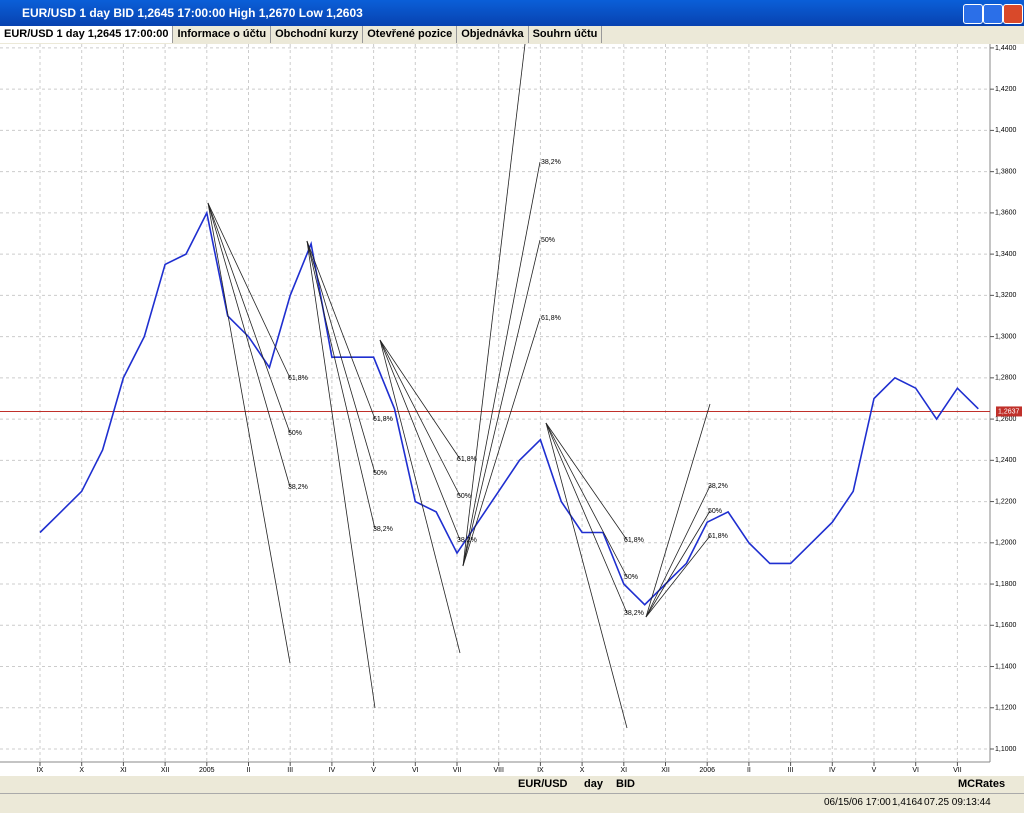 The height and width of the screenshot is (813, 1024). What do you see at coordinates (593, 784) in the screenshot?
I see `period: day` at bounding box center [593, 784].